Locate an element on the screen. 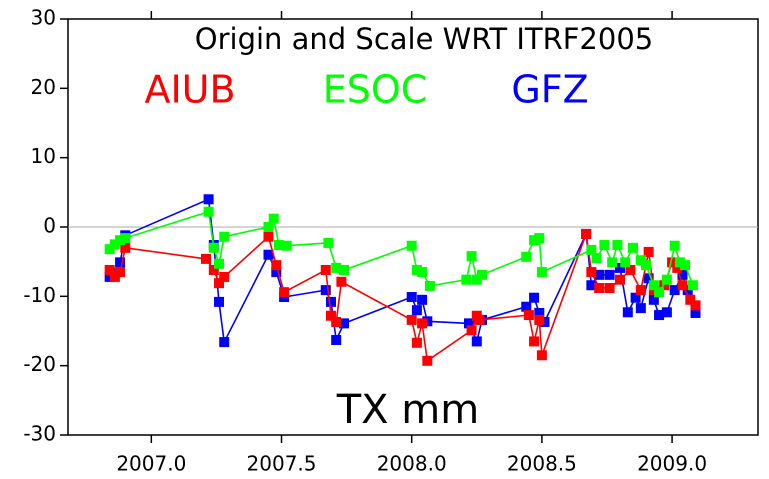 The image size is (769, 479). x-tick-label: 2008.5 is located at coordinates (542, 464).